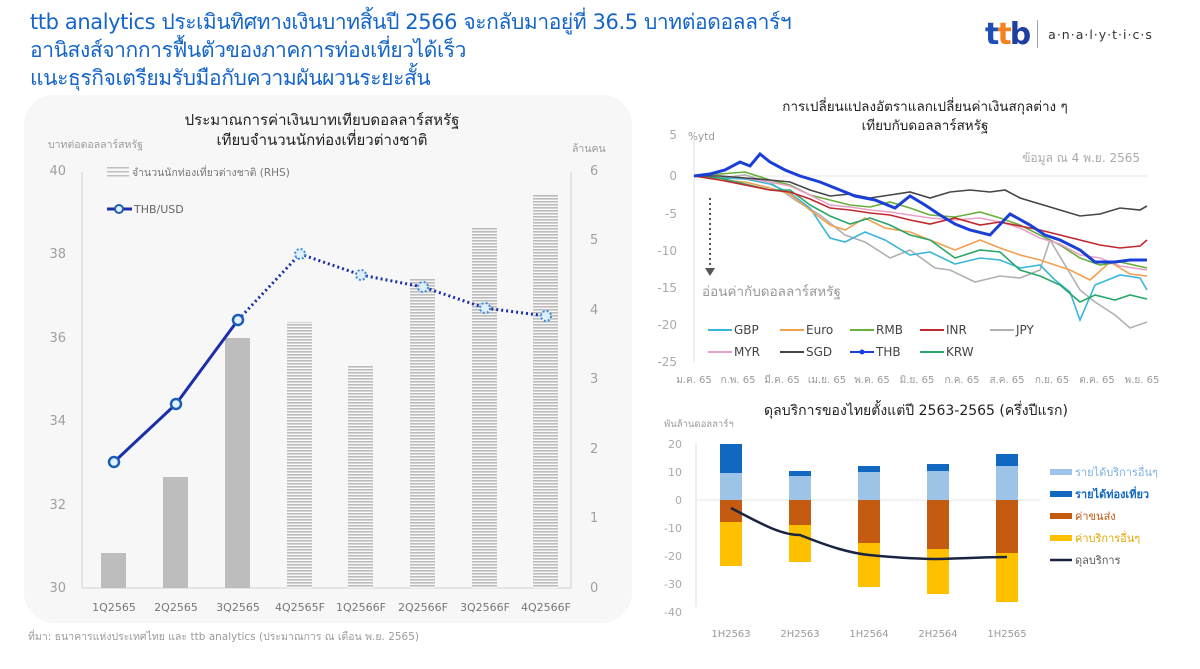 This screenshot has width=1200, height=669. I want to click on svg-text: 1H2563, so click(730, 634).